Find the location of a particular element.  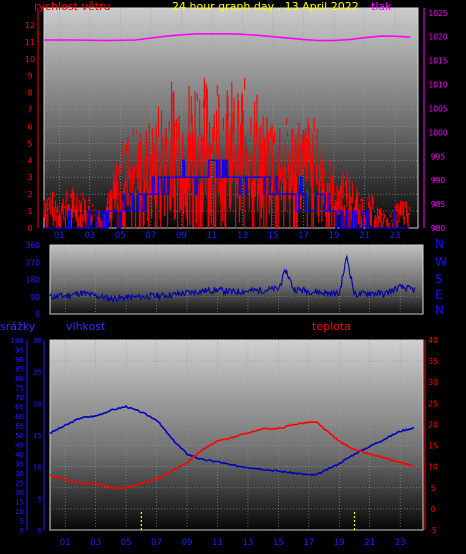

rain-tick-label: 60 is located at coordinates (19, 417).